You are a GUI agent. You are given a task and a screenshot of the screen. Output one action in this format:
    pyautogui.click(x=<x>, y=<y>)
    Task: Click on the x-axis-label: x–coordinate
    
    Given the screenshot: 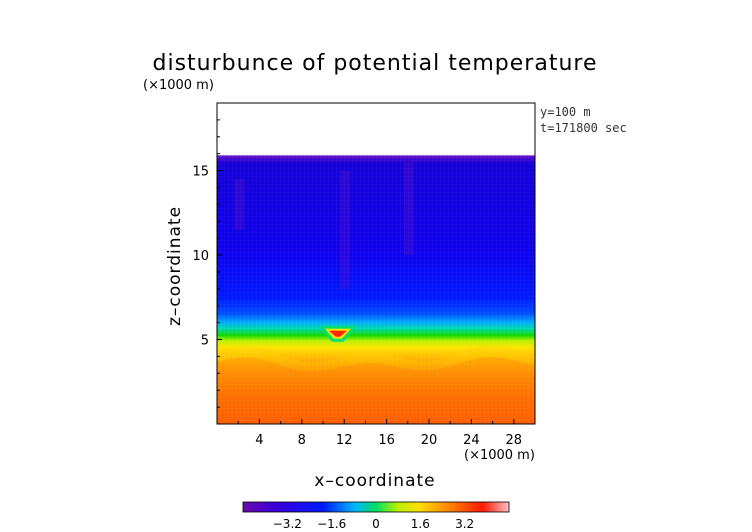 What is the action you would take?
    pyautogui.click(x=374, y=481)
    